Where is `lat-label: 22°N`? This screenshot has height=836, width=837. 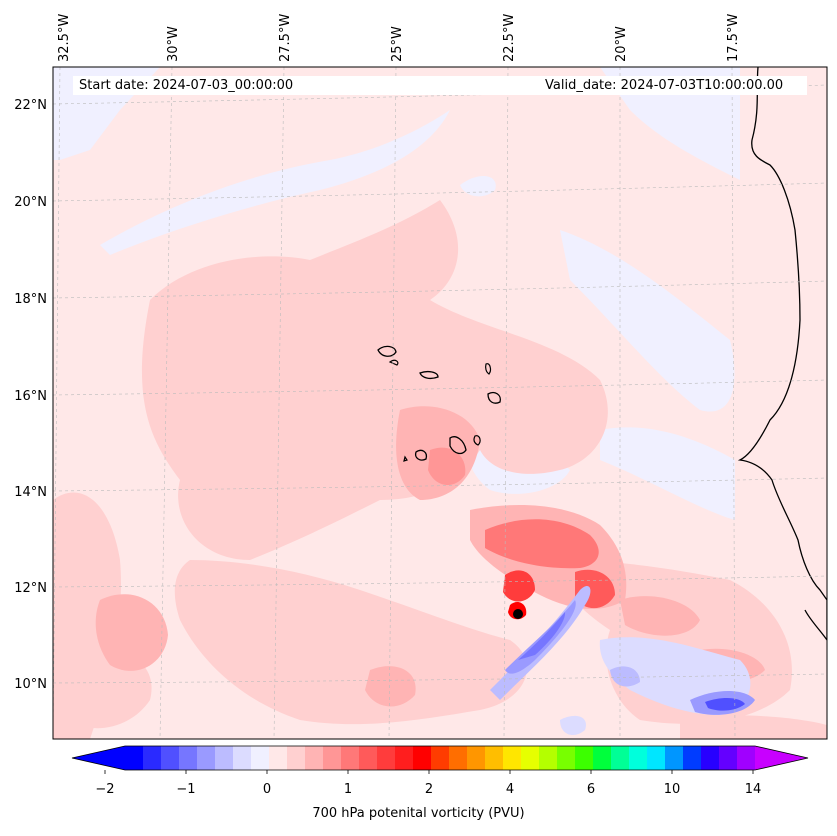
lat-label: 22°N is located at coordinates (30, 105).